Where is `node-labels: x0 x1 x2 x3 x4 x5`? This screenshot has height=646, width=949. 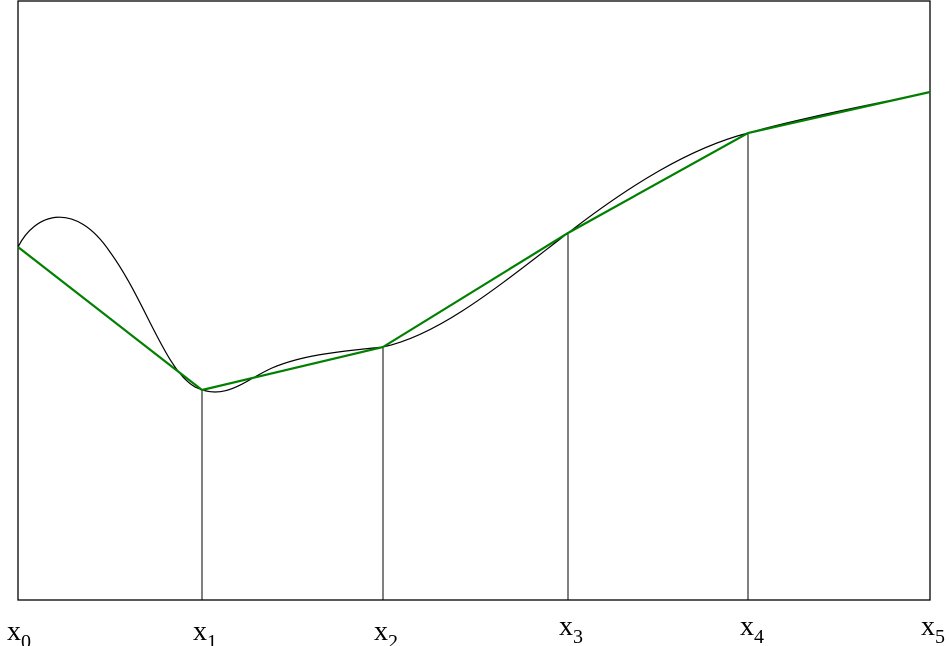
node-labels: x0 x1 x2 x3 x4 x5 is located at coordinates (476, 628).